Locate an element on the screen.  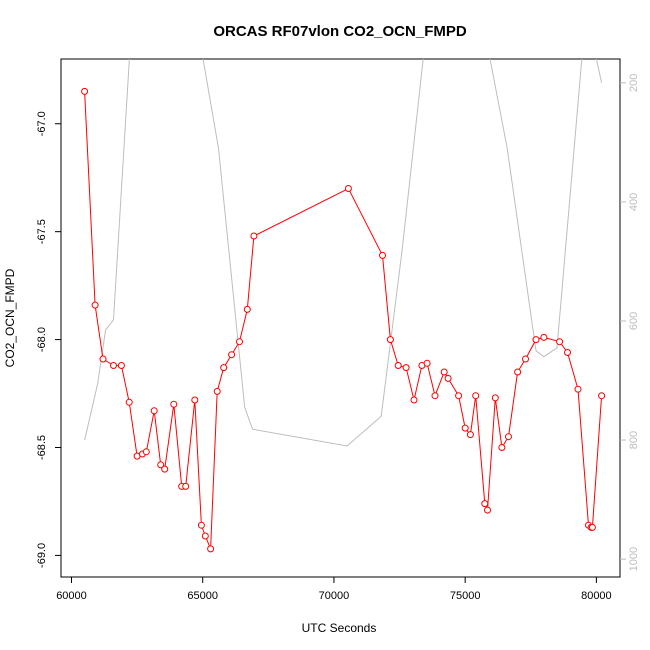
y-tick-label: -69.0 is located at coordinates (42, 555).